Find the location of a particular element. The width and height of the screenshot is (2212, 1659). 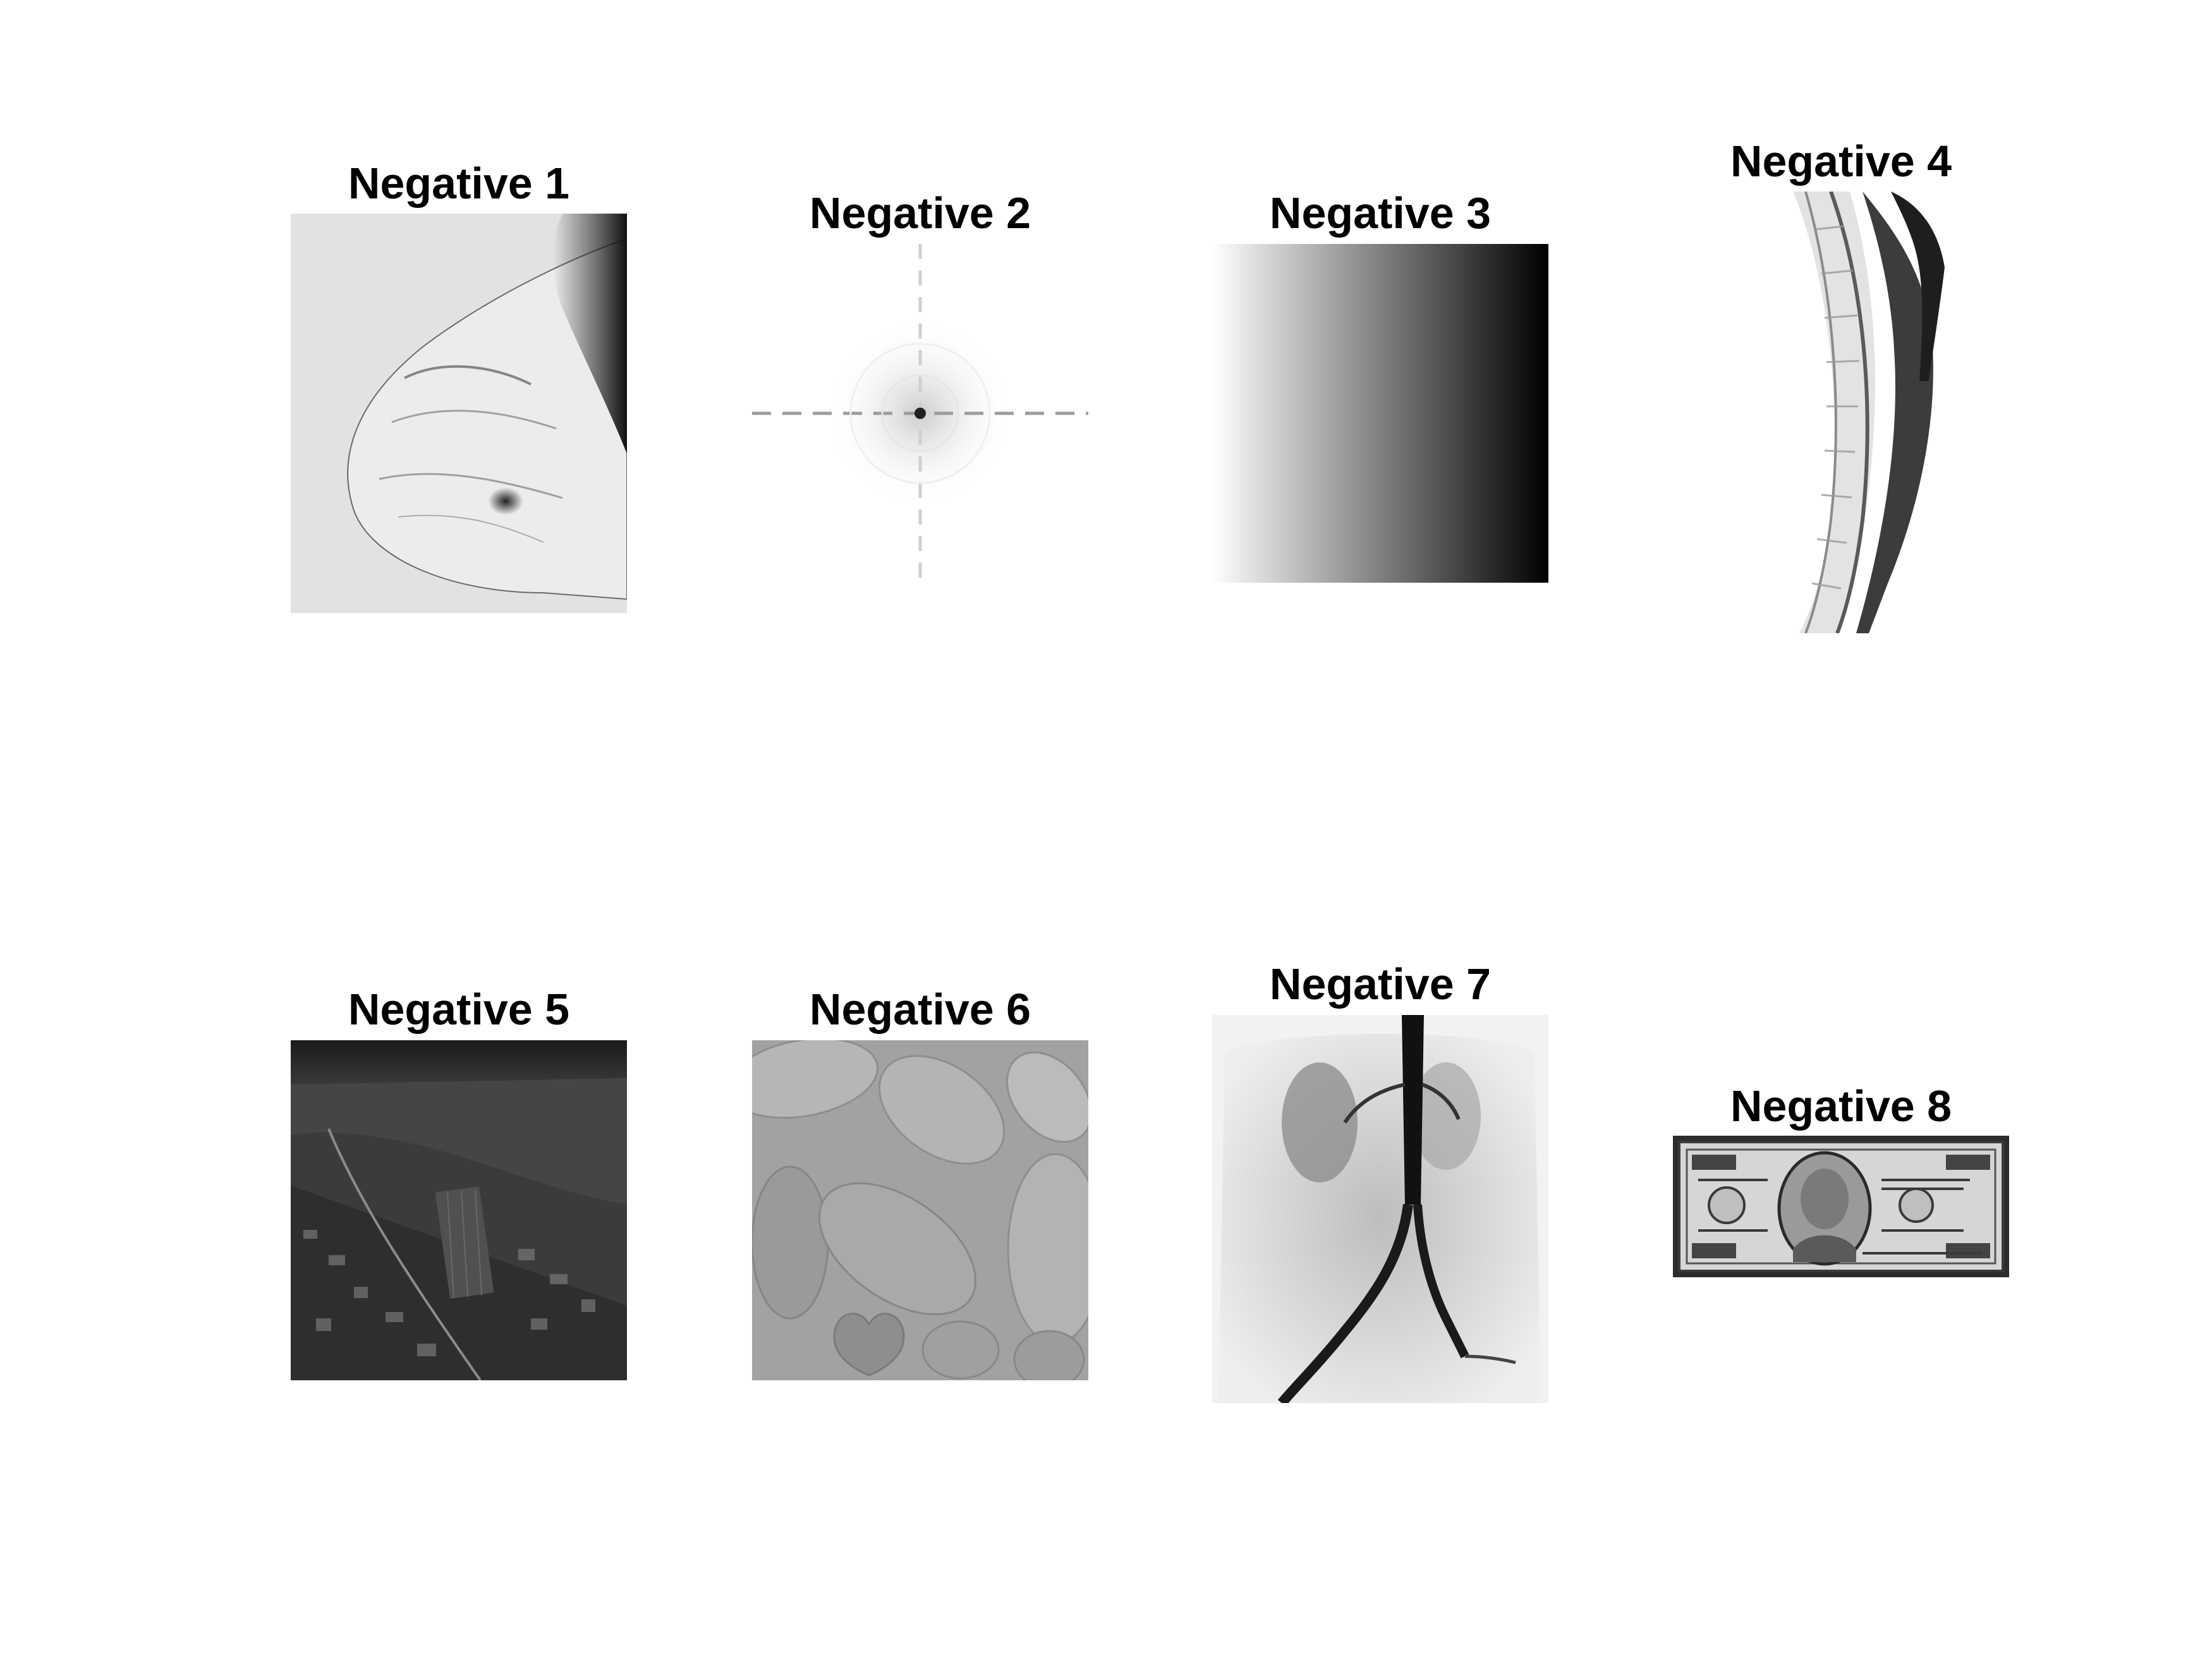

panel-8-title: Negative 8 is located at coordinates (1841, 1106).